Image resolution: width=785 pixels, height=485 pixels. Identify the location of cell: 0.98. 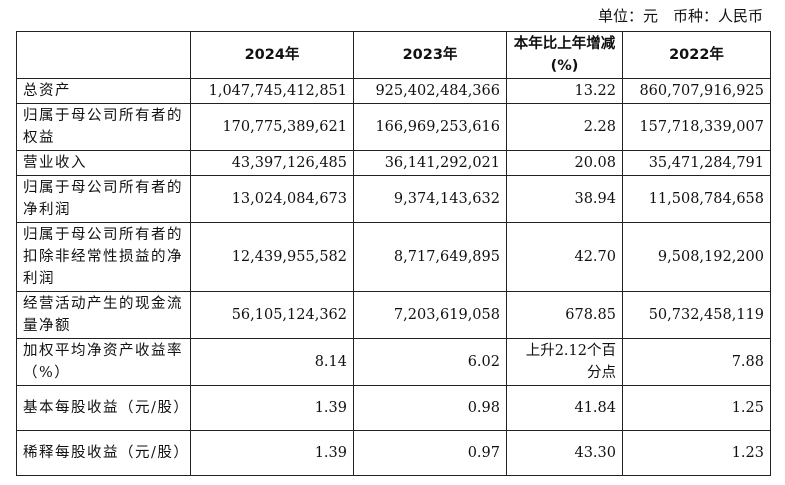
(430, 408).